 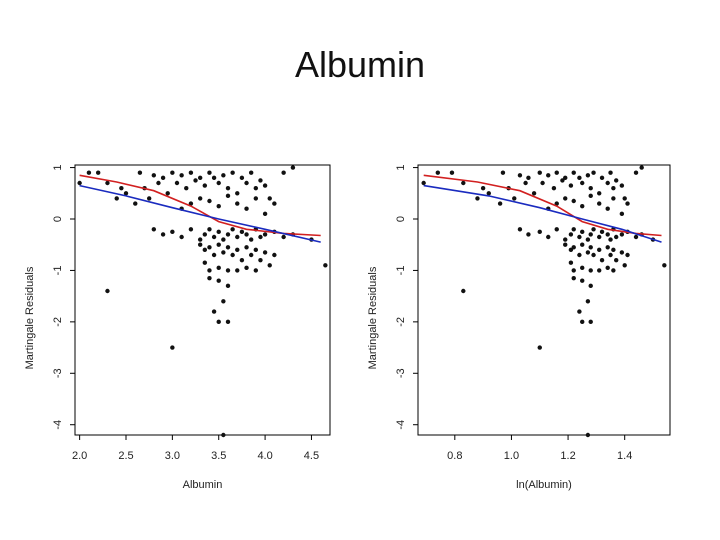 What do you see at coordinates (200, 213) in the screenshot?
I see `smooth-line-blue` at bounding box center [200, 213].